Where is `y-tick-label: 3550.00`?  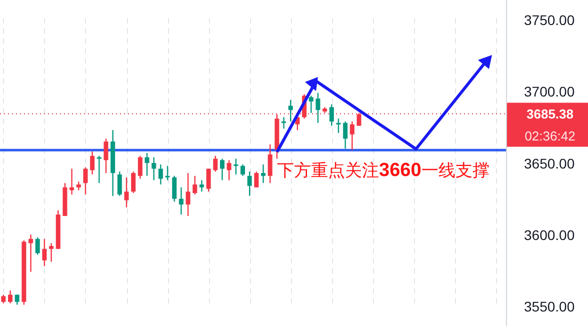 y-tick-label: 3550.00 is located at coordinates (549, 306).